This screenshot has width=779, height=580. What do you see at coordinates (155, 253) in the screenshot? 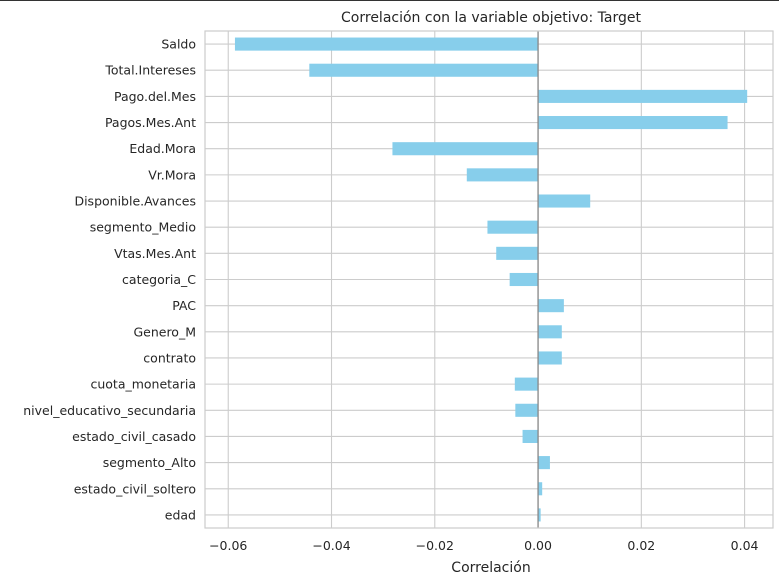
I see `y-tick-label: Vtas.Mes.Ant` at bounding box center [155, 253].